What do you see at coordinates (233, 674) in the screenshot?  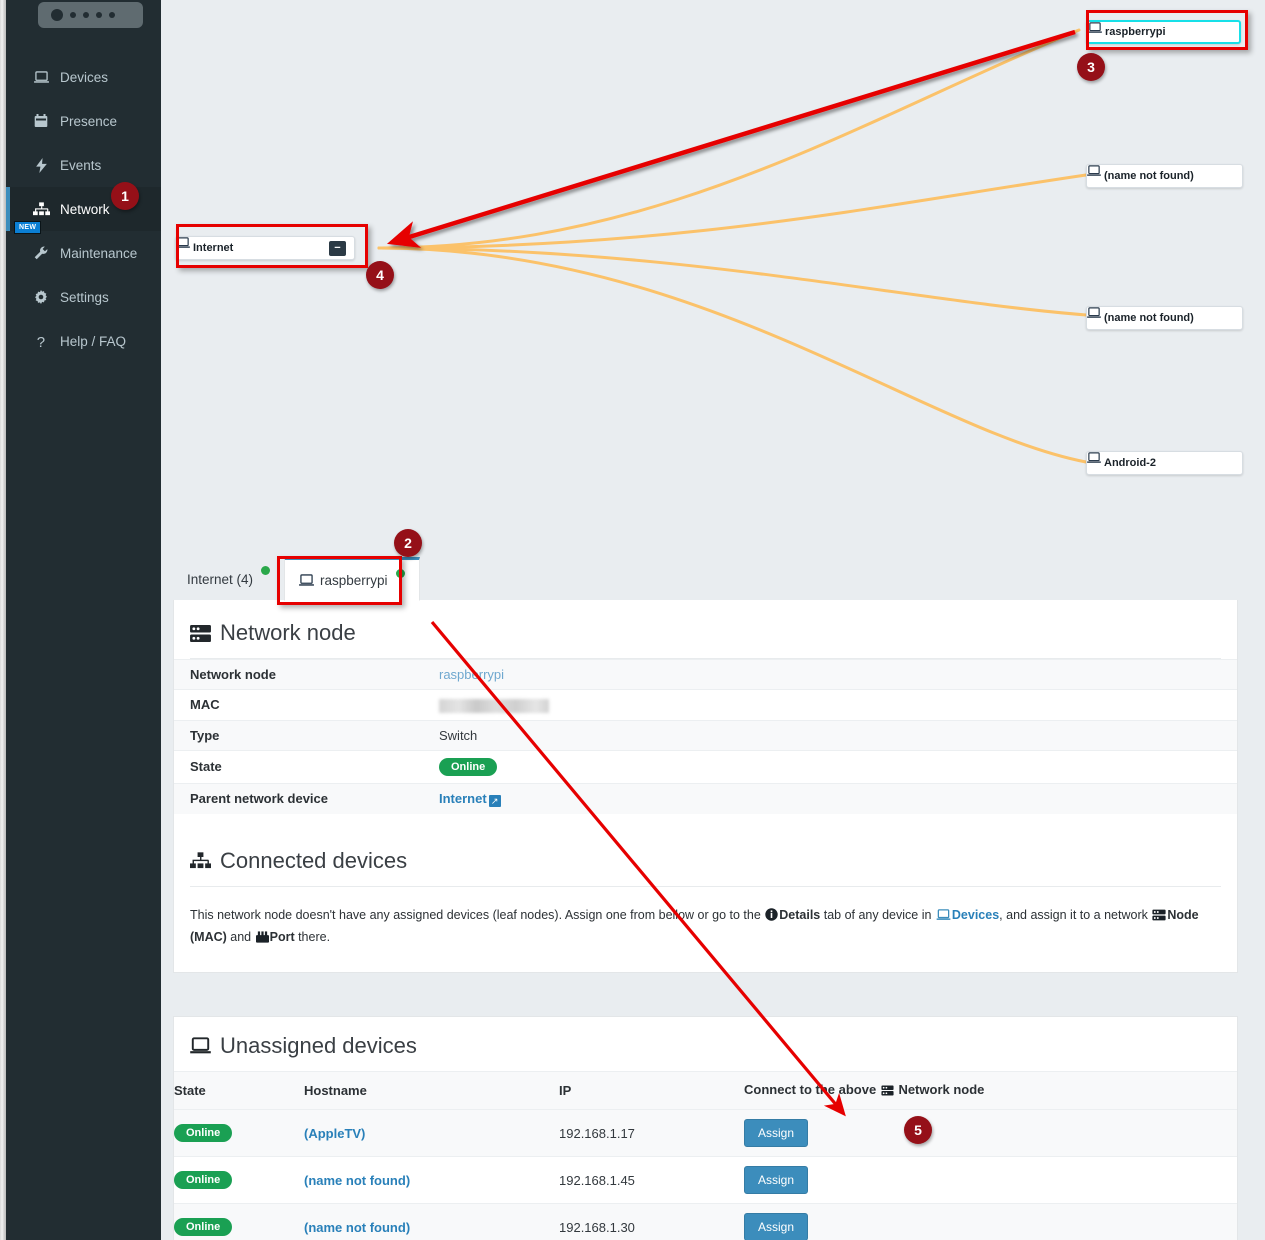 I see `row-key: Network node` at bounding box center [233, 674].